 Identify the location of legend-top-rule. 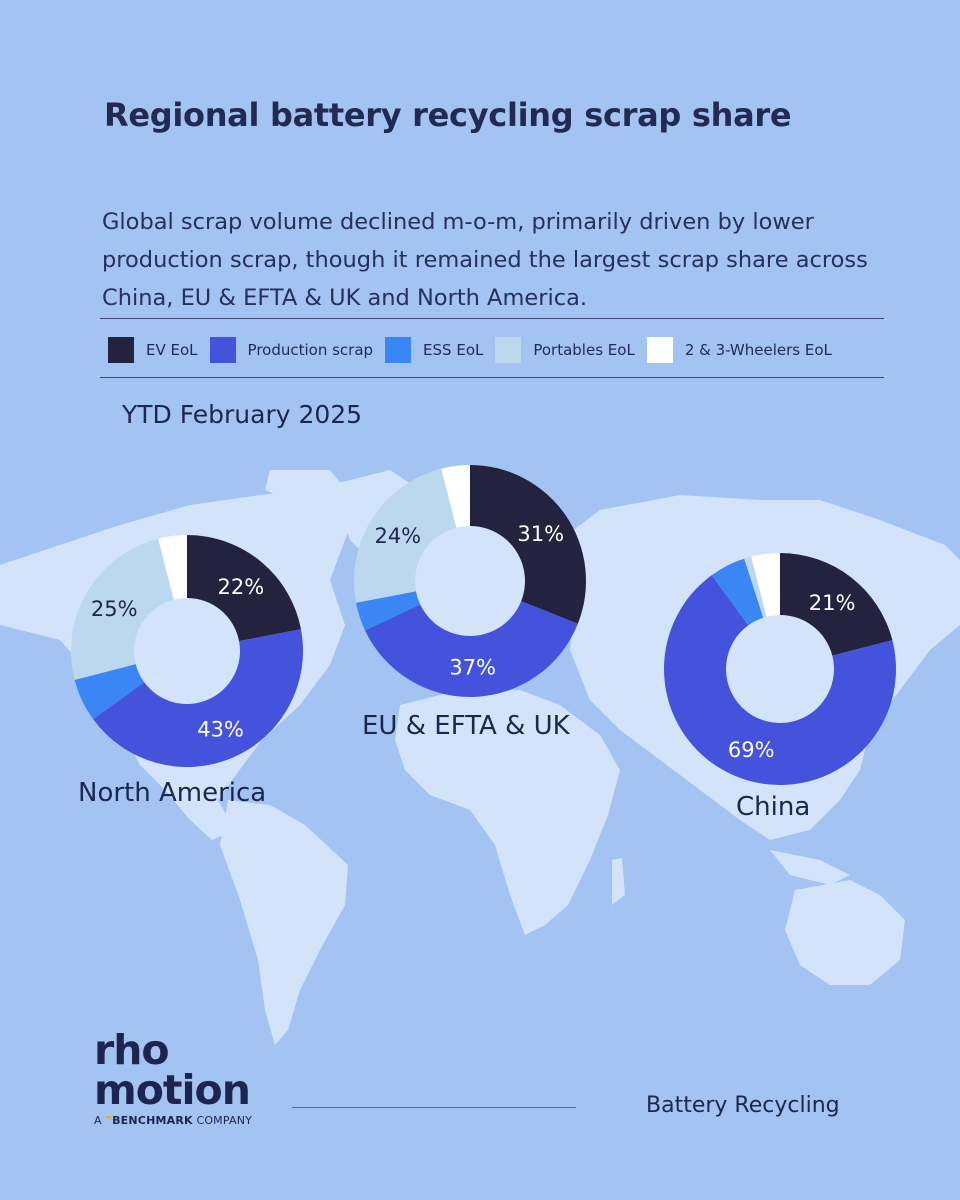
(492, 318).